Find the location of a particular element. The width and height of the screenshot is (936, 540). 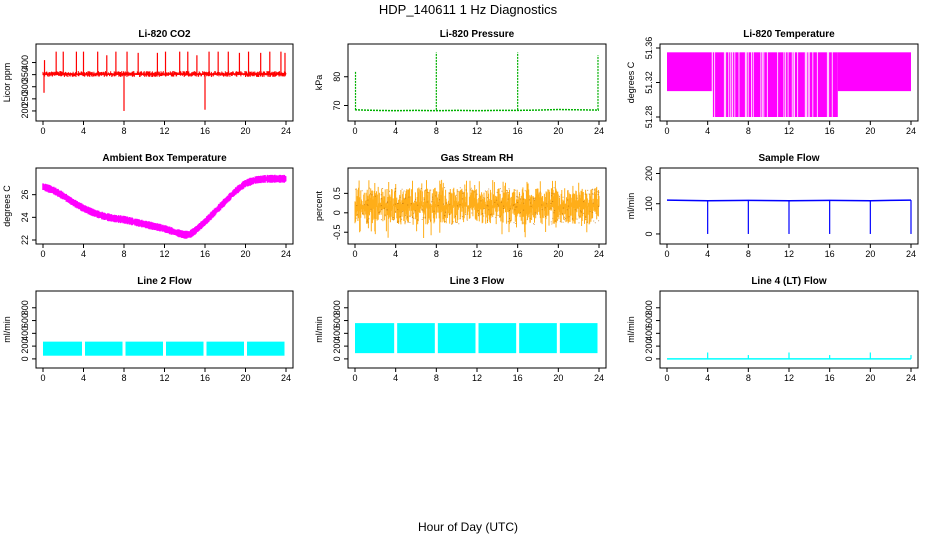

series-pressure is located at coordinates (477, 82).